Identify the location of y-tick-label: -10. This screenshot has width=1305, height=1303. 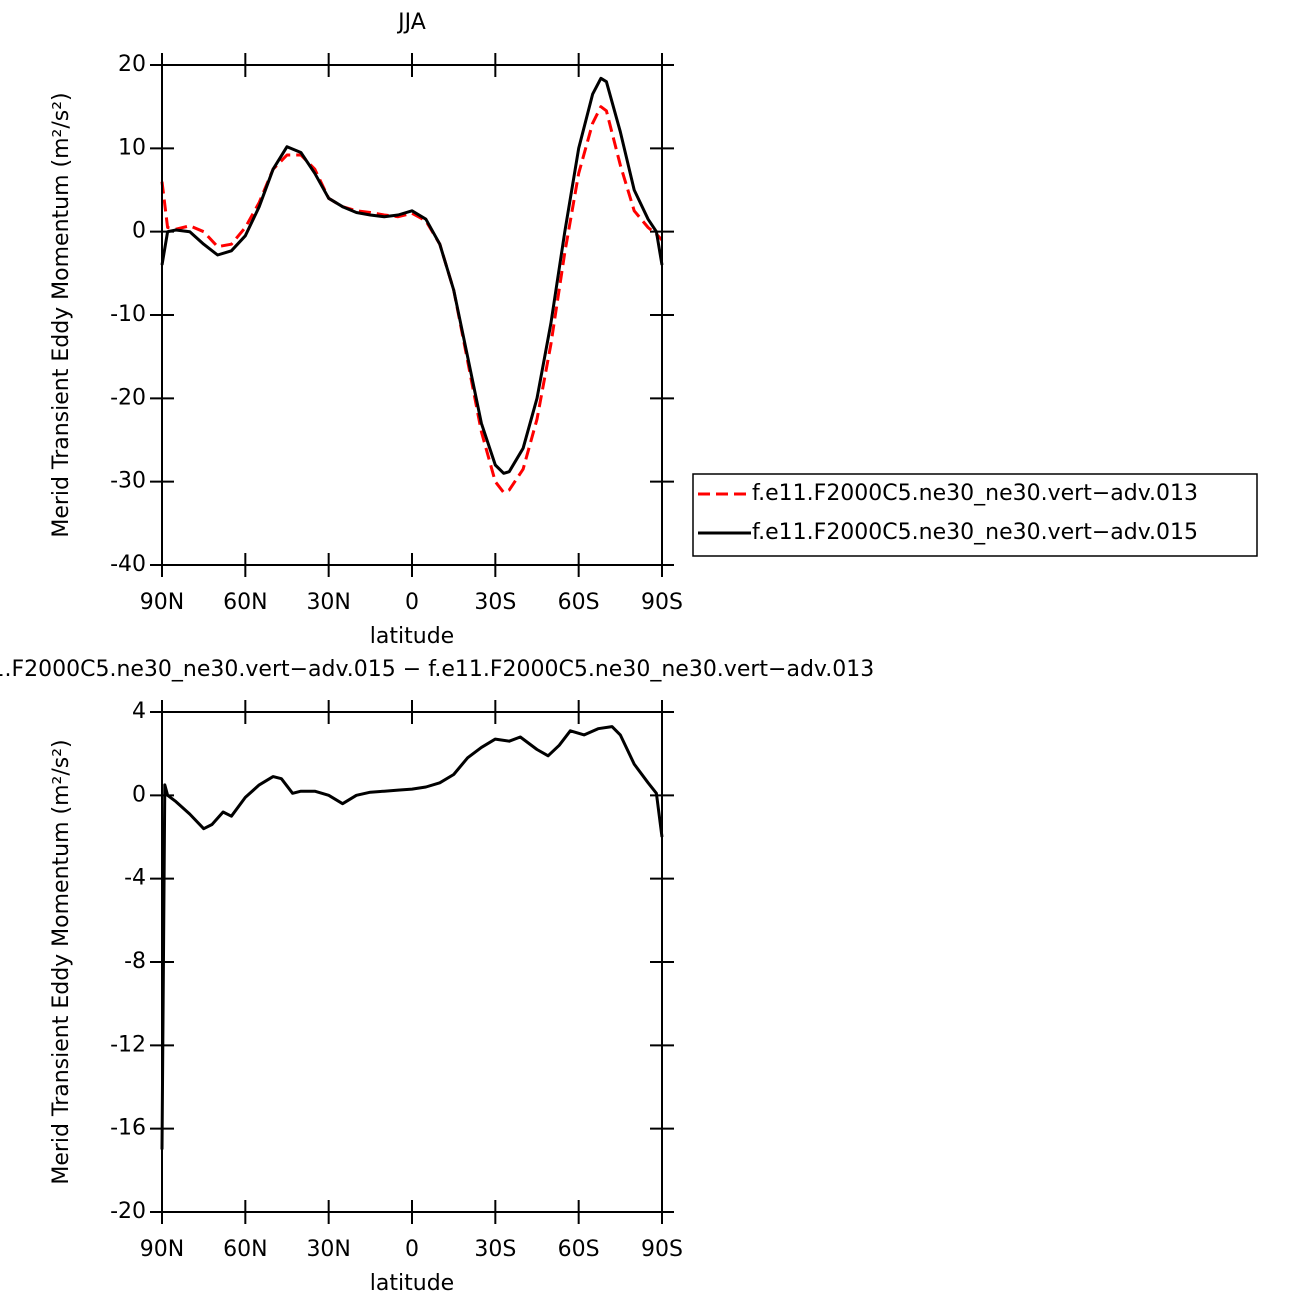
(128, 314).